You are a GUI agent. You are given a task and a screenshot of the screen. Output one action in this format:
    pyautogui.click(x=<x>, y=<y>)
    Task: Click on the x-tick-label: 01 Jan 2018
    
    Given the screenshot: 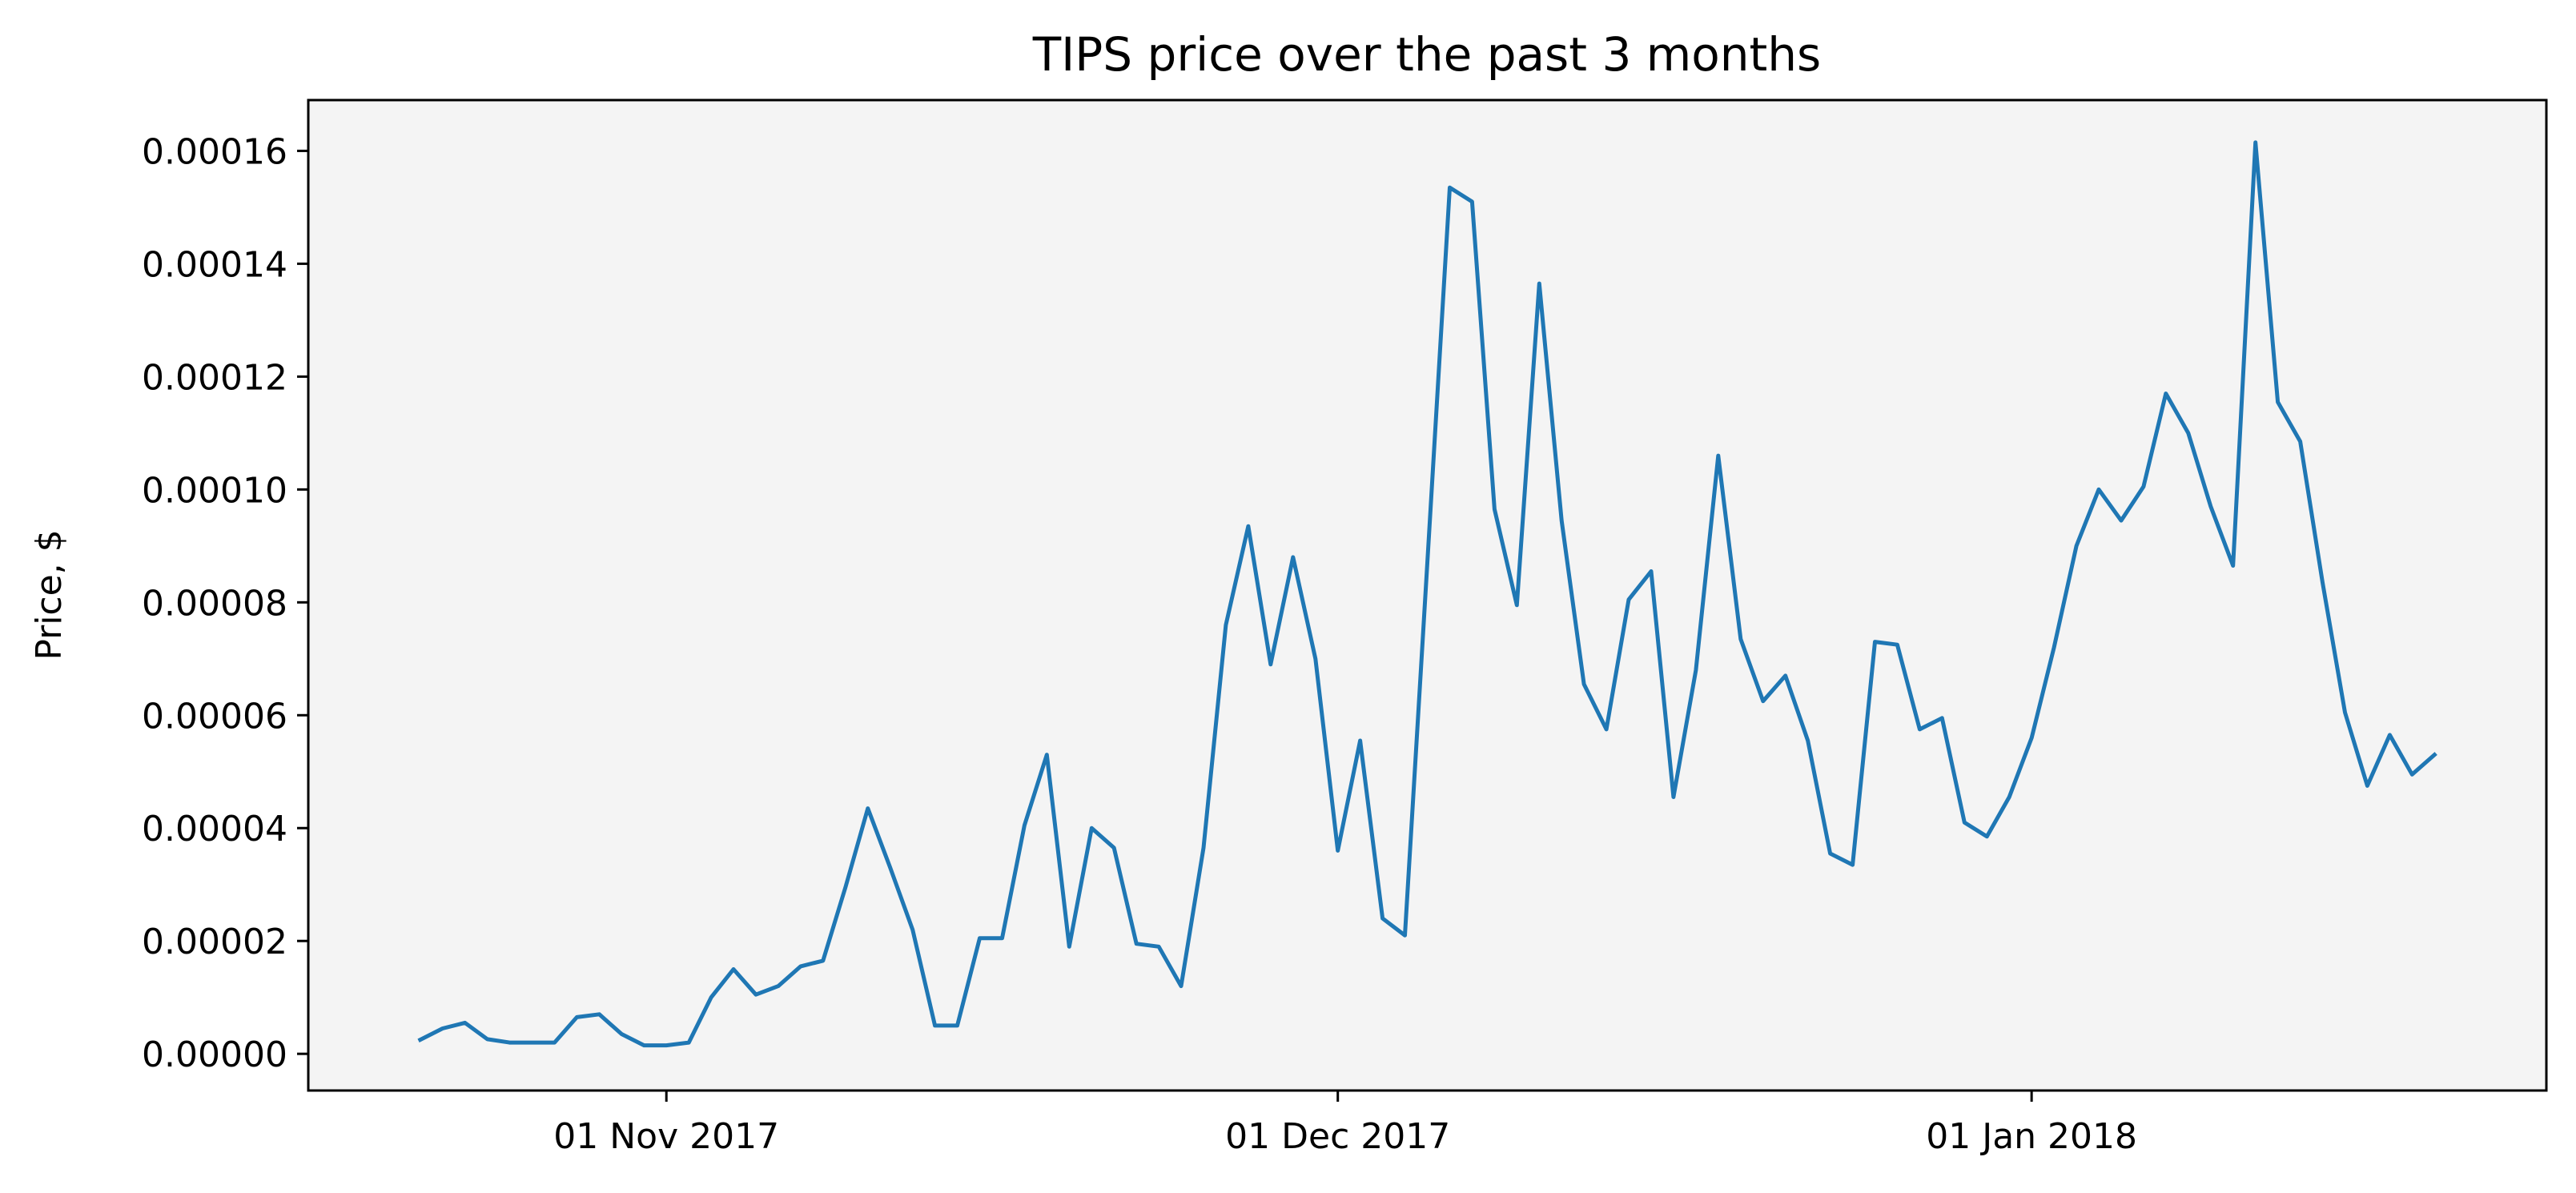 What is the action you would take?
    pyautogui.click(x=2031, y=1137)
    